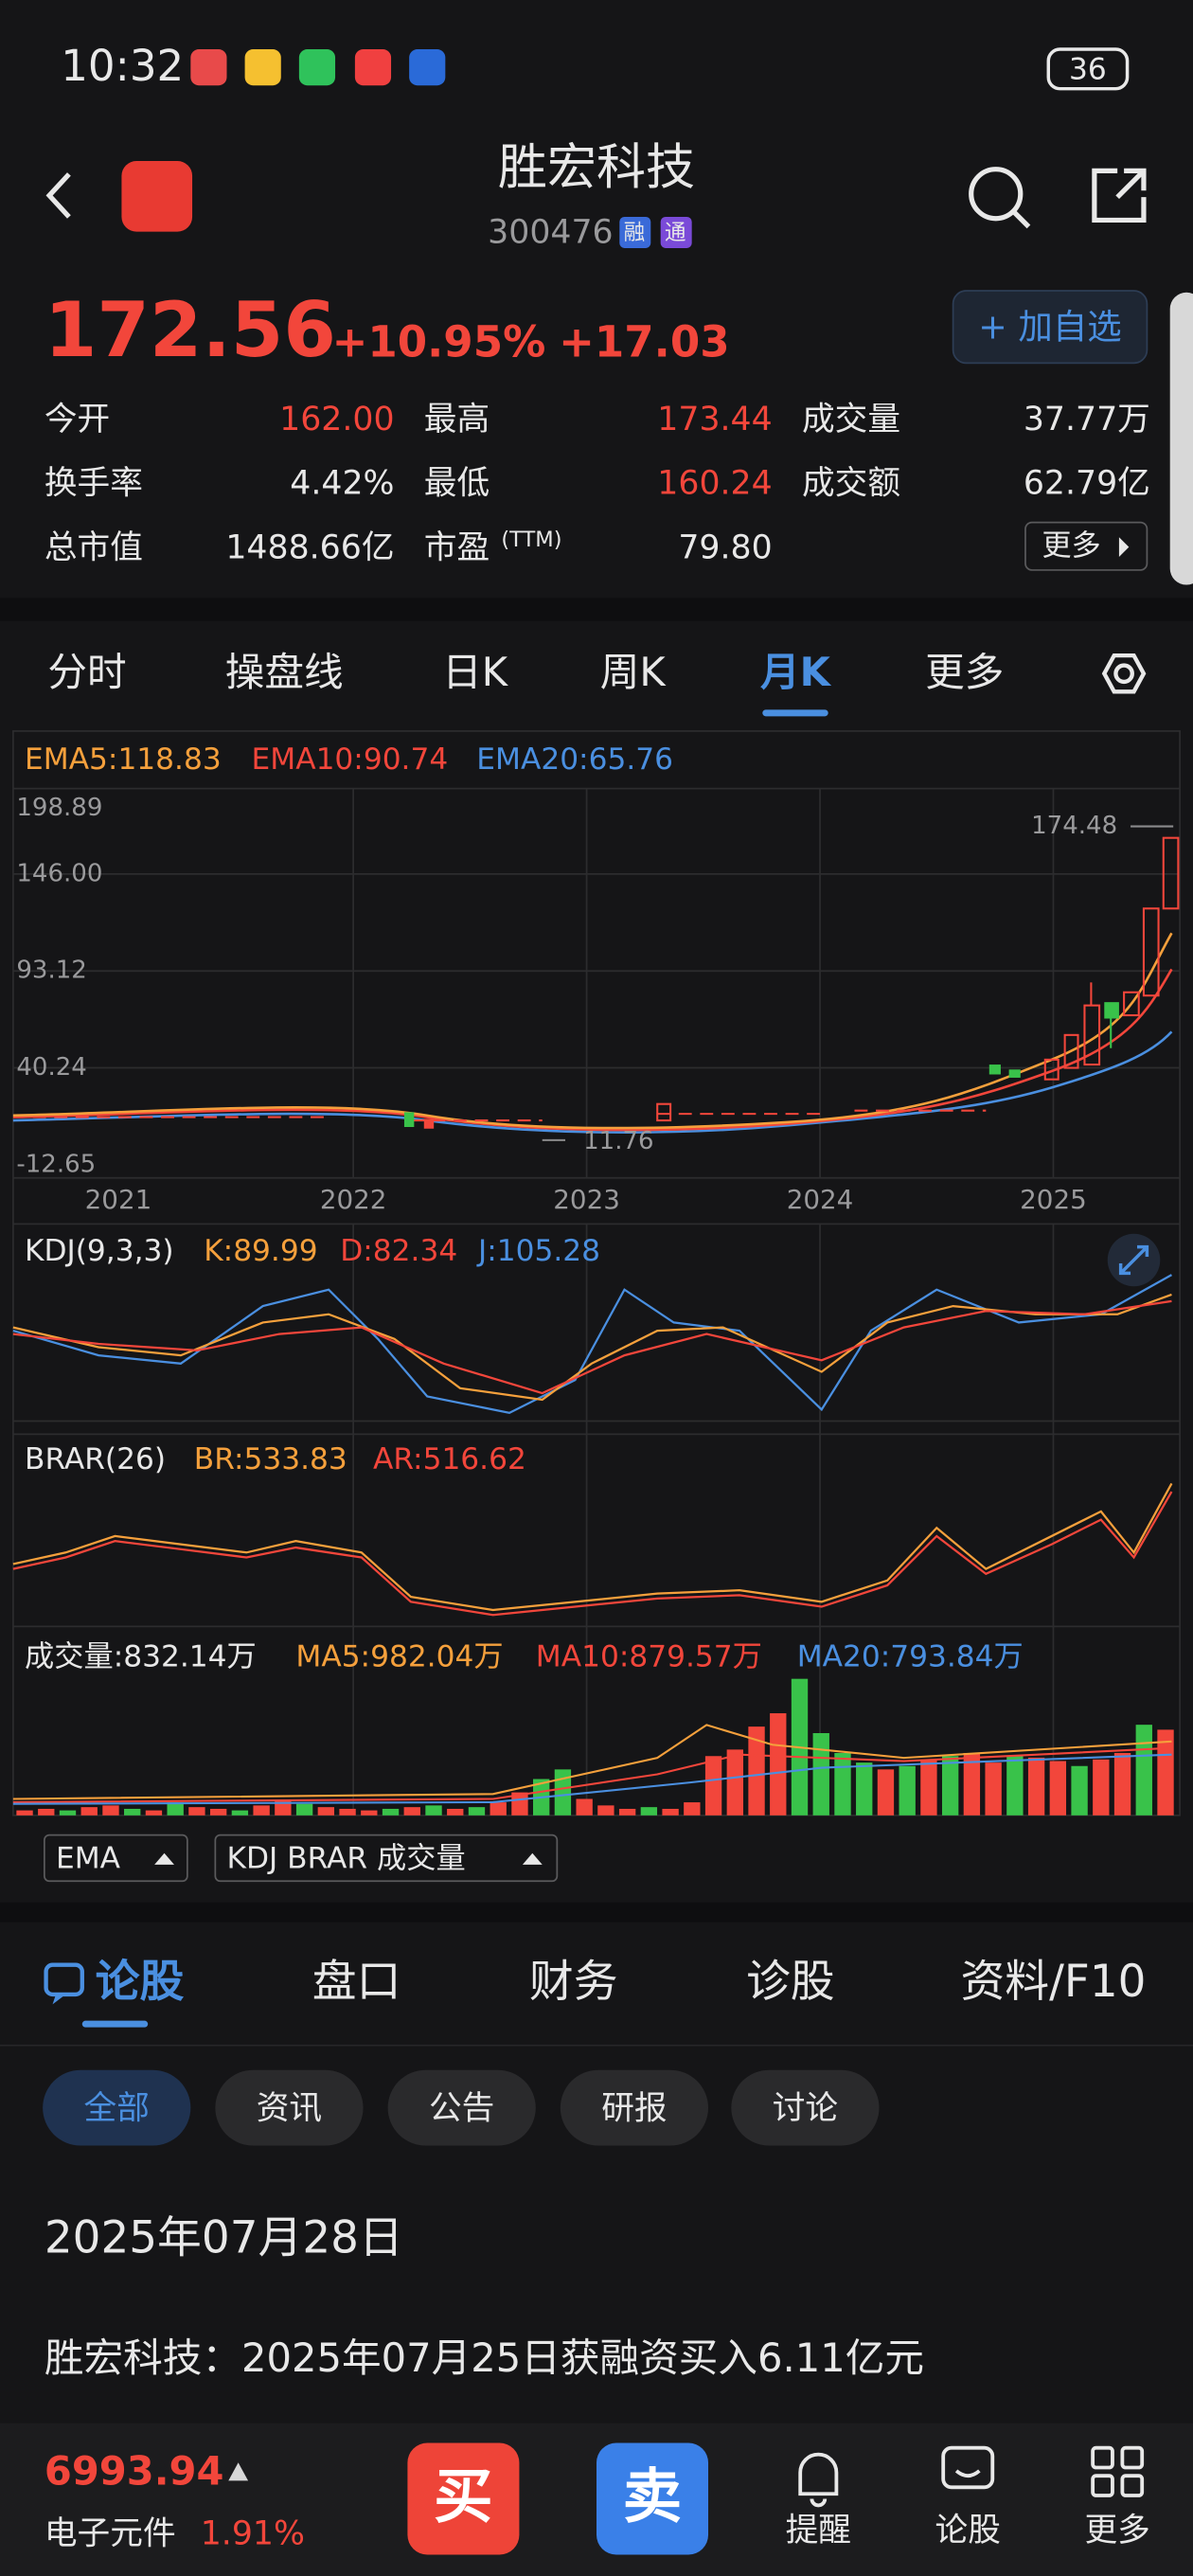  What do you see at coordinates (910, 1656) in the screenshot?
I see `volume-label: MA20:793.84万` at bounding box center [910, 1656].